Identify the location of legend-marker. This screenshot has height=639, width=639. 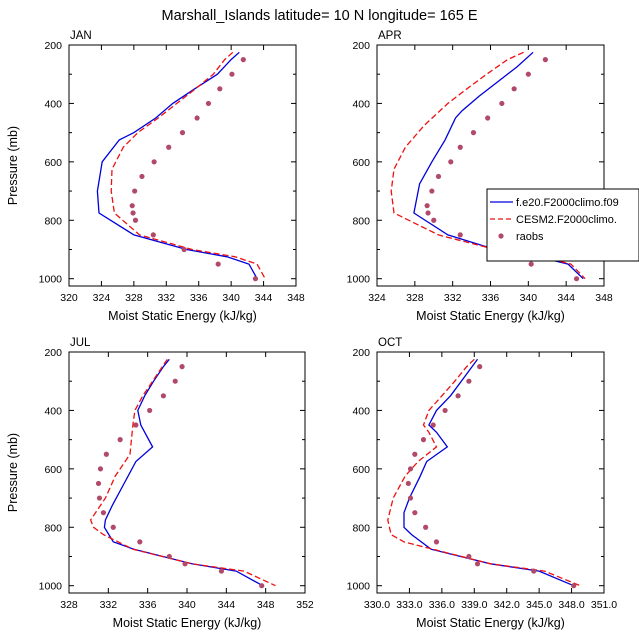
(501, 236).